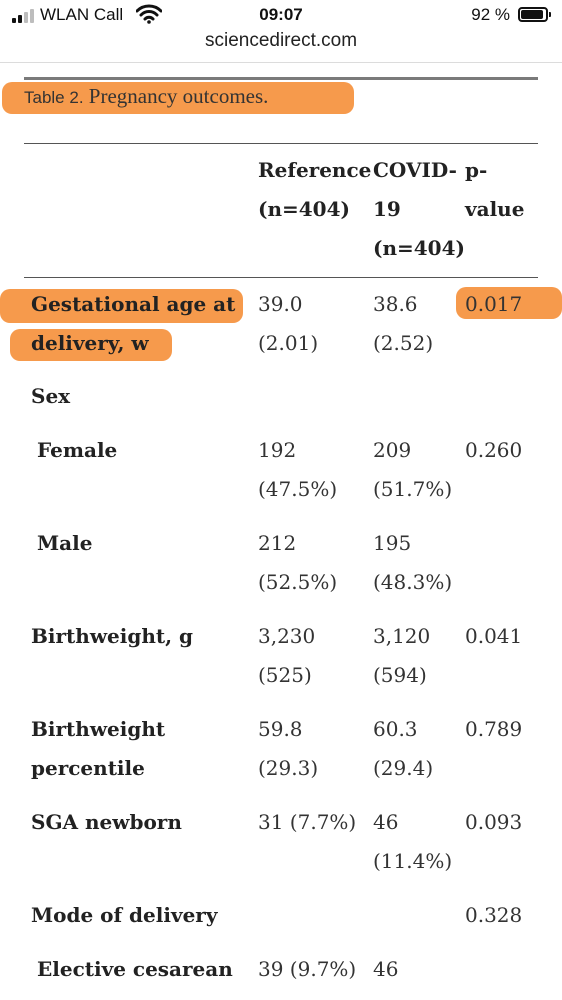 This screenshot has width=562, height=1000. I want to click on table-header-bottom-rule, so click(281, 277).